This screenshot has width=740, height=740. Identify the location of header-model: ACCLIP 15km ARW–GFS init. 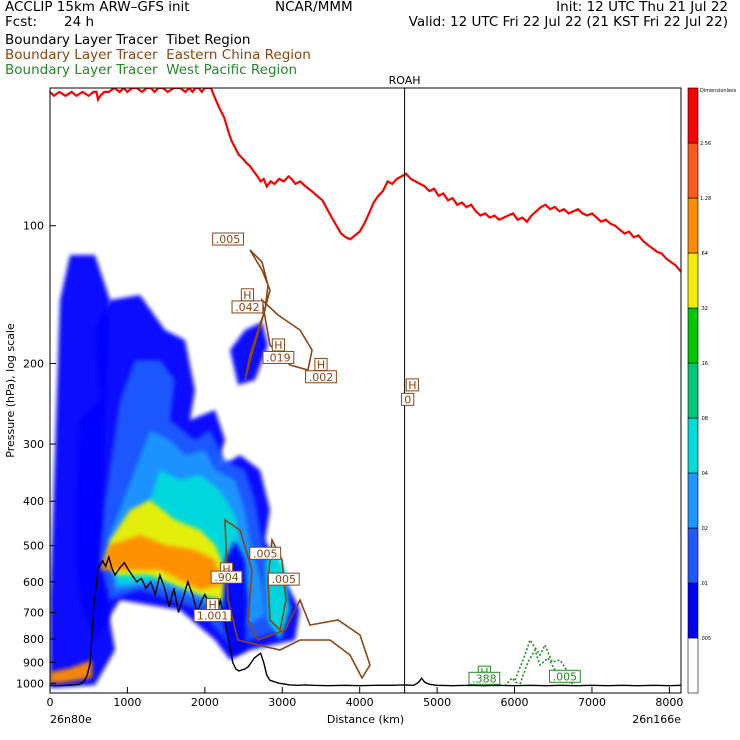
(97, 7).